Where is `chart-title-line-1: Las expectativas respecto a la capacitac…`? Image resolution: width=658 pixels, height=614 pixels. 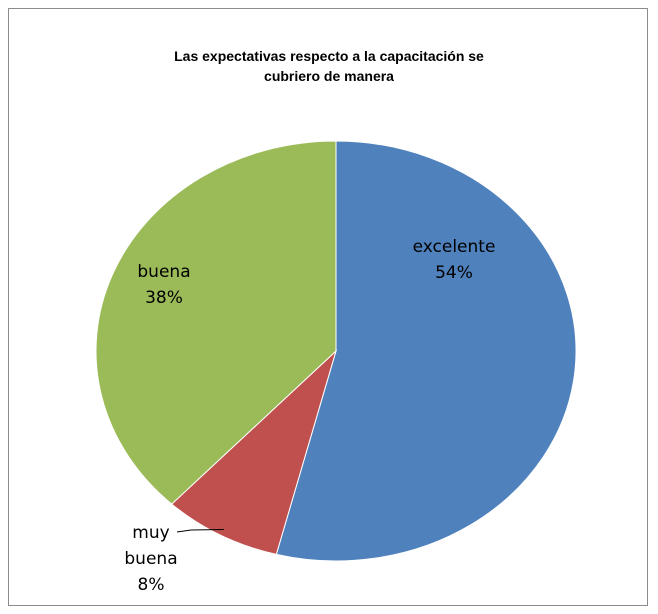 chart-title-line-1: Las expectativas respecto a la capacitac… is located at coordinates (329, 56).